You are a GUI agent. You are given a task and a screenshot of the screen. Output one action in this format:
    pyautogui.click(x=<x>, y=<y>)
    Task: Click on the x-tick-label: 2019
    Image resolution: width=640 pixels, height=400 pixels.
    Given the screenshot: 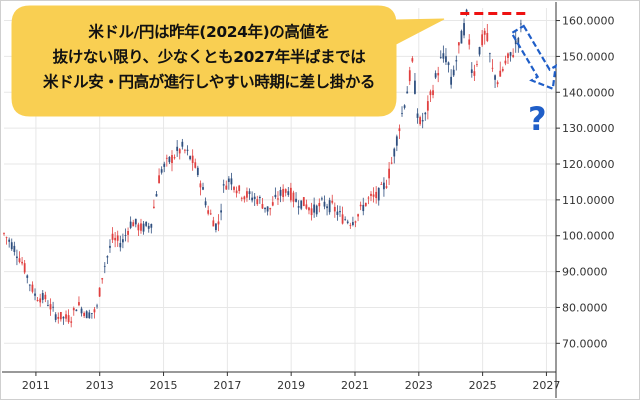 What is the action you would take?
    pyautogui.click(x=291, y=385)
    